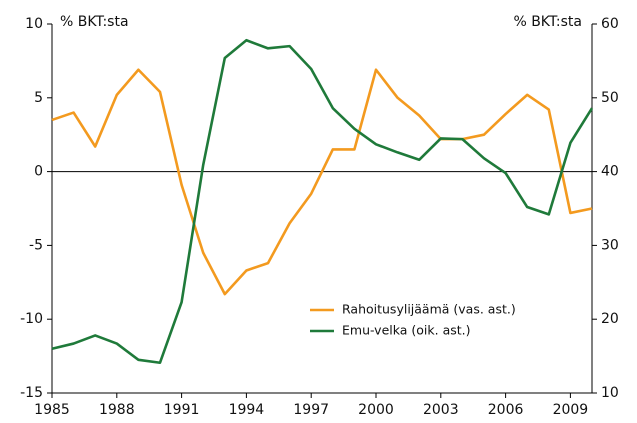  I want to click on y2-tick-label: 20, so click(610, 319).